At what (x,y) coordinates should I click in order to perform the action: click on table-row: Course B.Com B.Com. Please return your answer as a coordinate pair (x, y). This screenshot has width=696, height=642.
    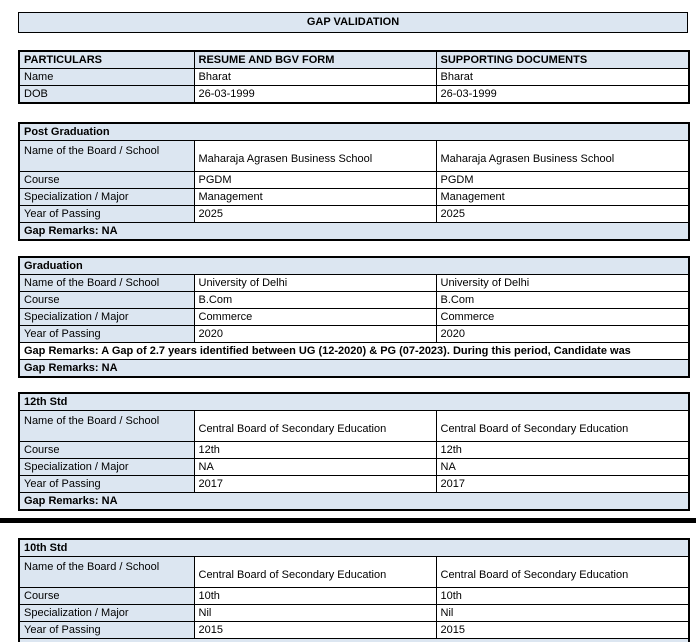
    Looking at the image, I should click on (354, 300).